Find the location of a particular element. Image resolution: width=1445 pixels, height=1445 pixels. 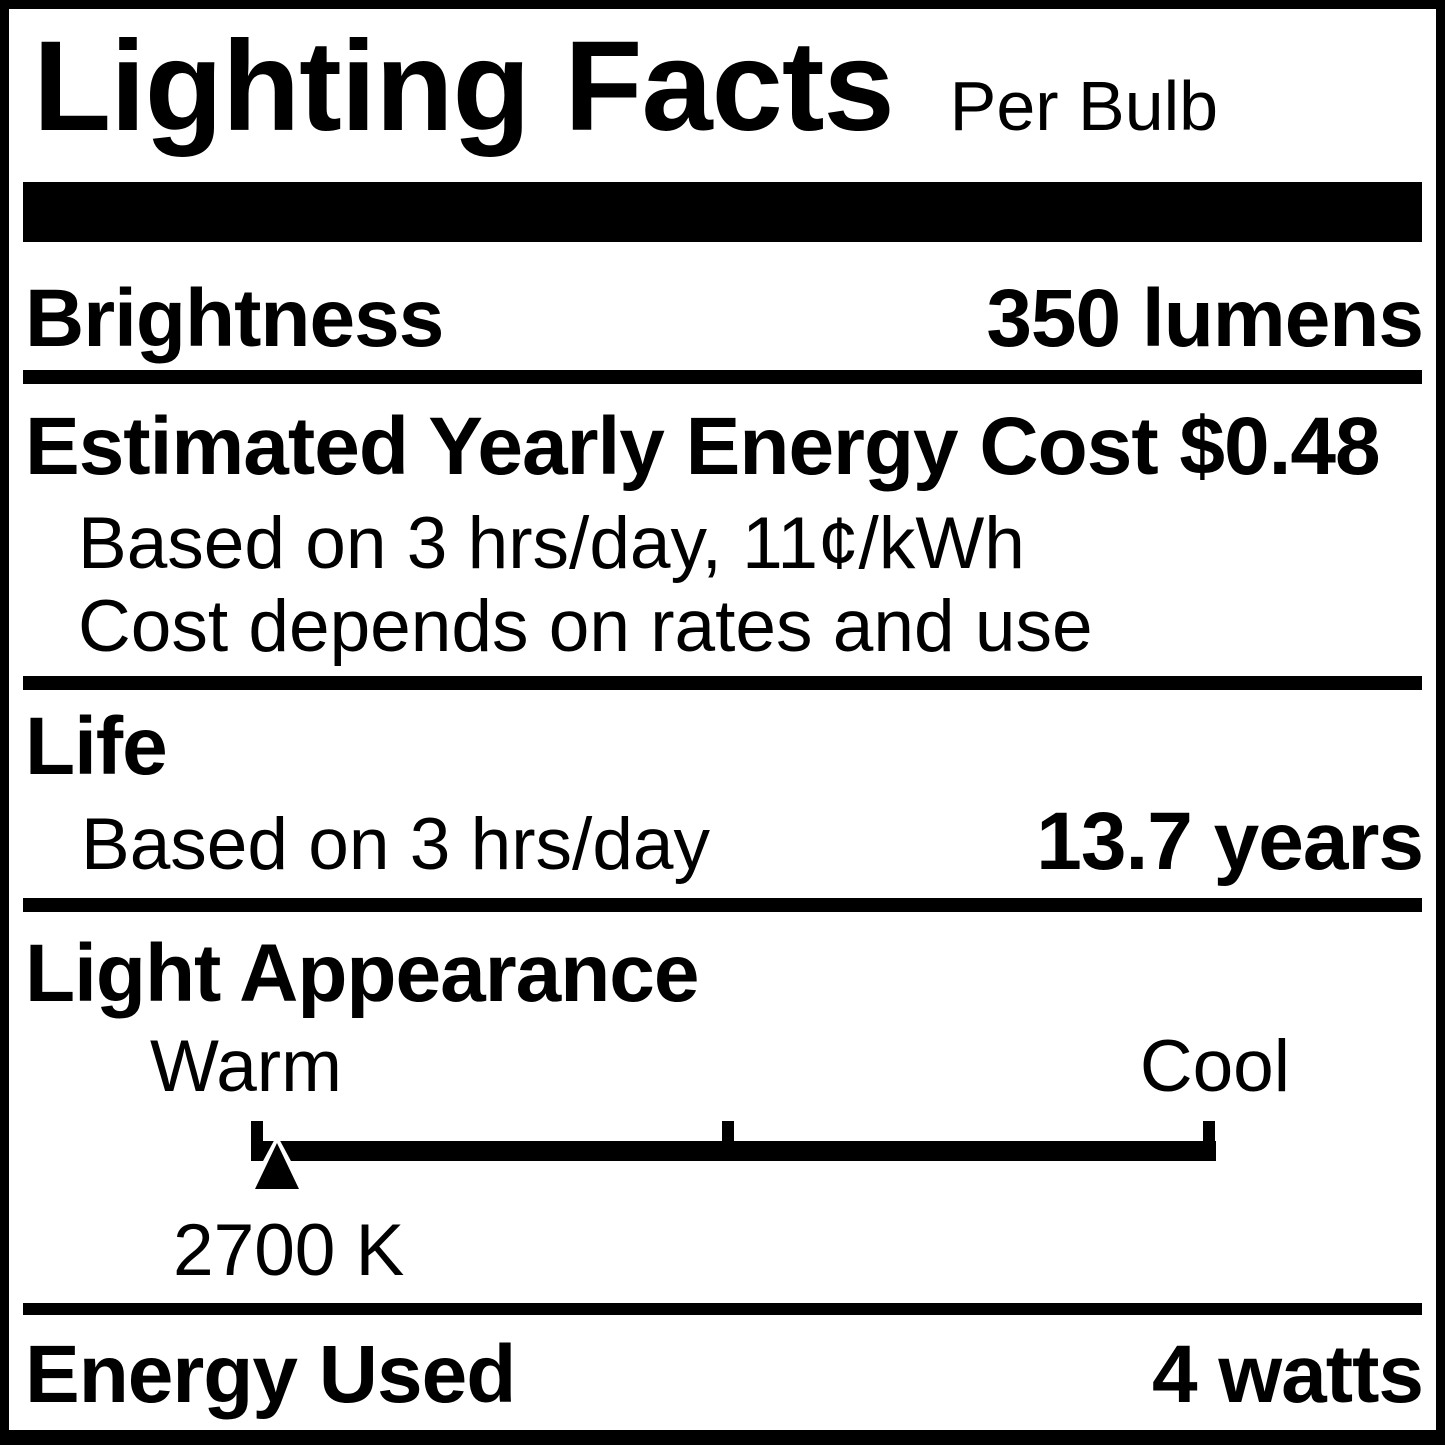

label-header: Lighting Facts Per Bulb is located at coordinates (728, 86).